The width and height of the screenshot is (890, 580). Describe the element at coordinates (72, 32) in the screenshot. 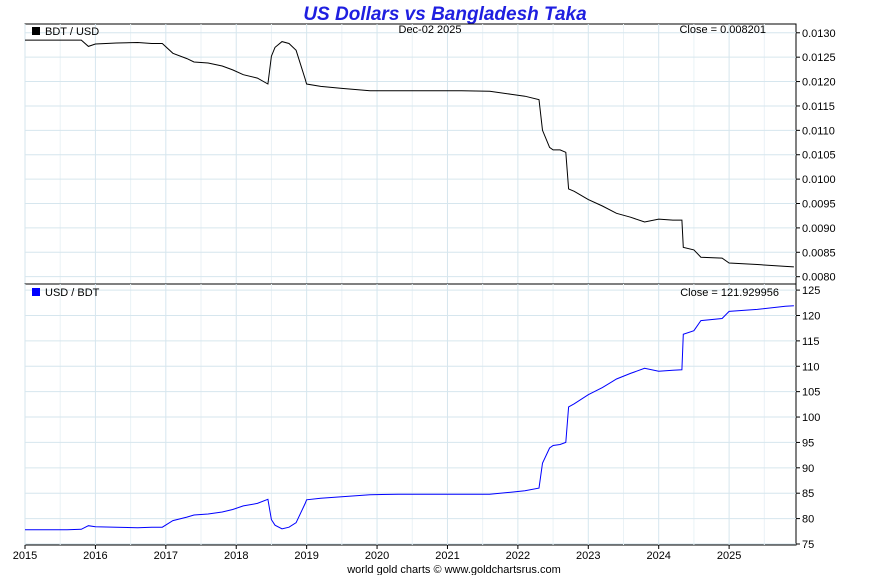

I see `legend-label-bdt-usd: BDT / USD` at that location.